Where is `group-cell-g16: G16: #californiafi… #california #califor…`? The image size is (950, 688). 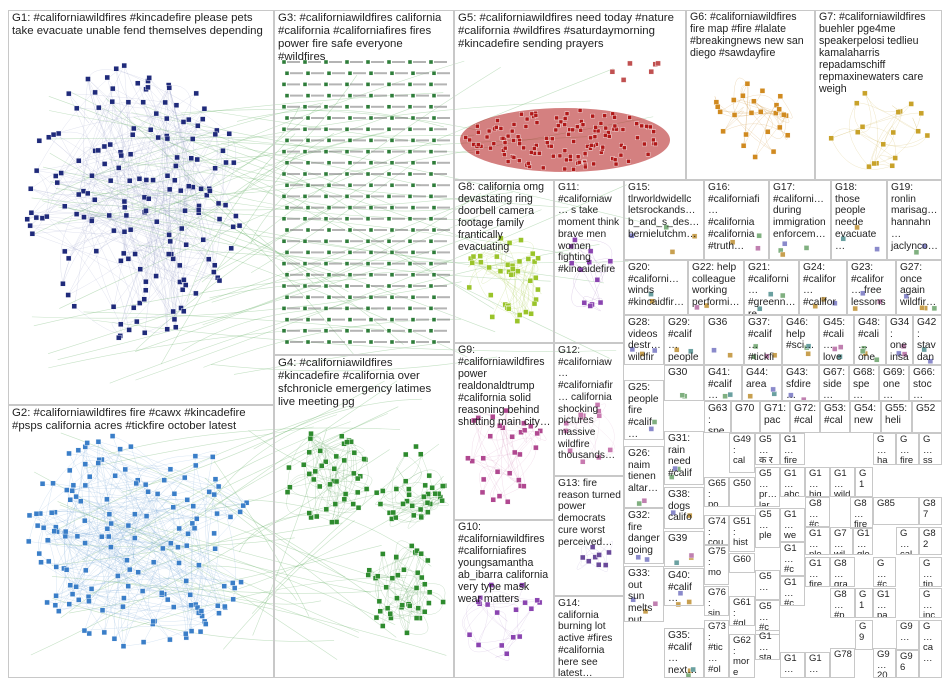
group-cell-g16: G16: #californiafi… #california #califor… is located at coordinates (736, 220).